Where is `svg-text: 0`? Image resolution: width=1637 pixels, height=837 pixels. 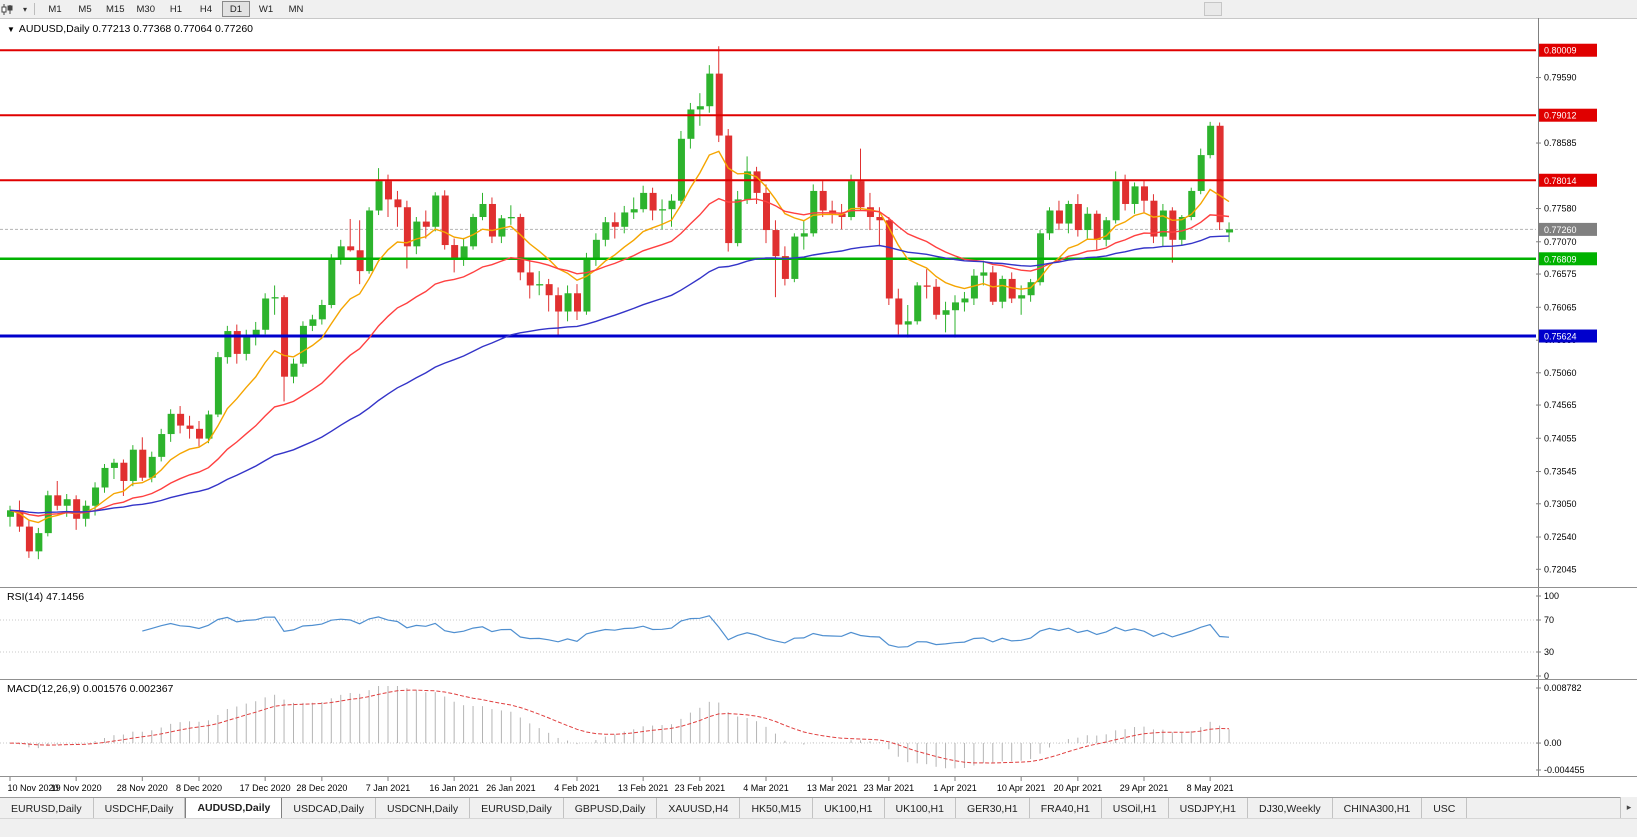
svg-text: 0 is located at coordinates (1546, 675).